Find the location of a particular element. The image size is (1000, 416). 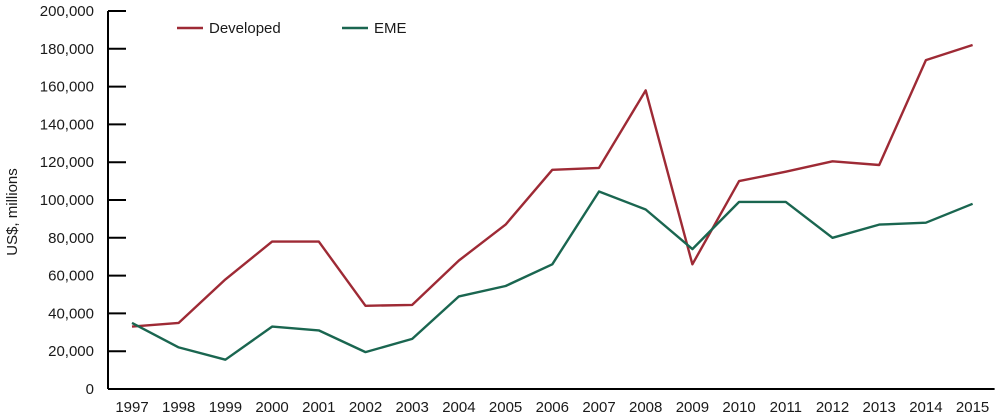

x-tick-label: 2011 is located at coordinates (786, 407).